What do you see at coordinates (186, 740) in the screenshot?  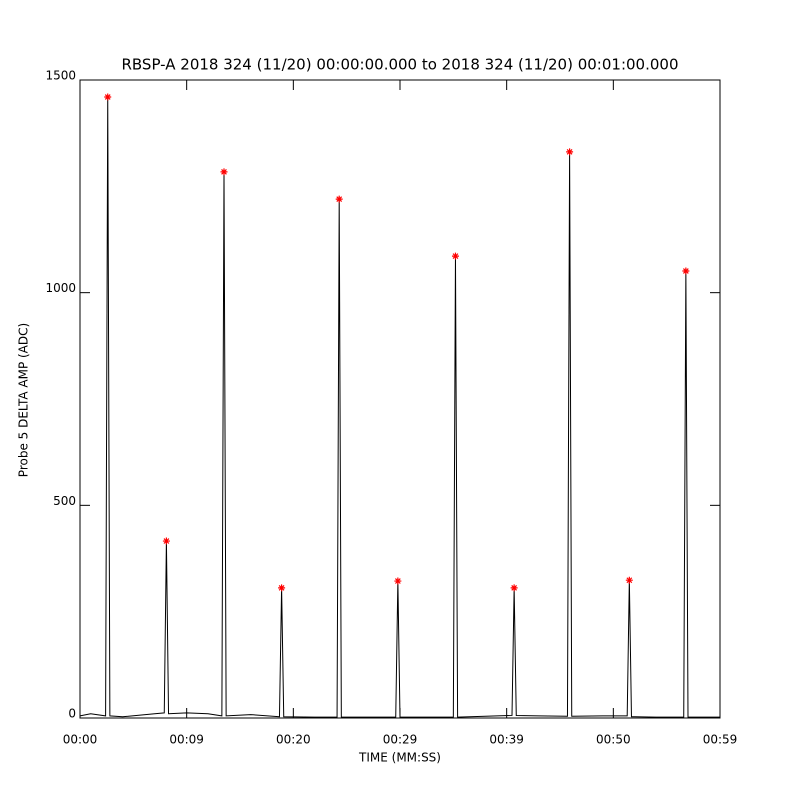 I see `x-tick-label: 00:09` at bounding box center [186, 740].